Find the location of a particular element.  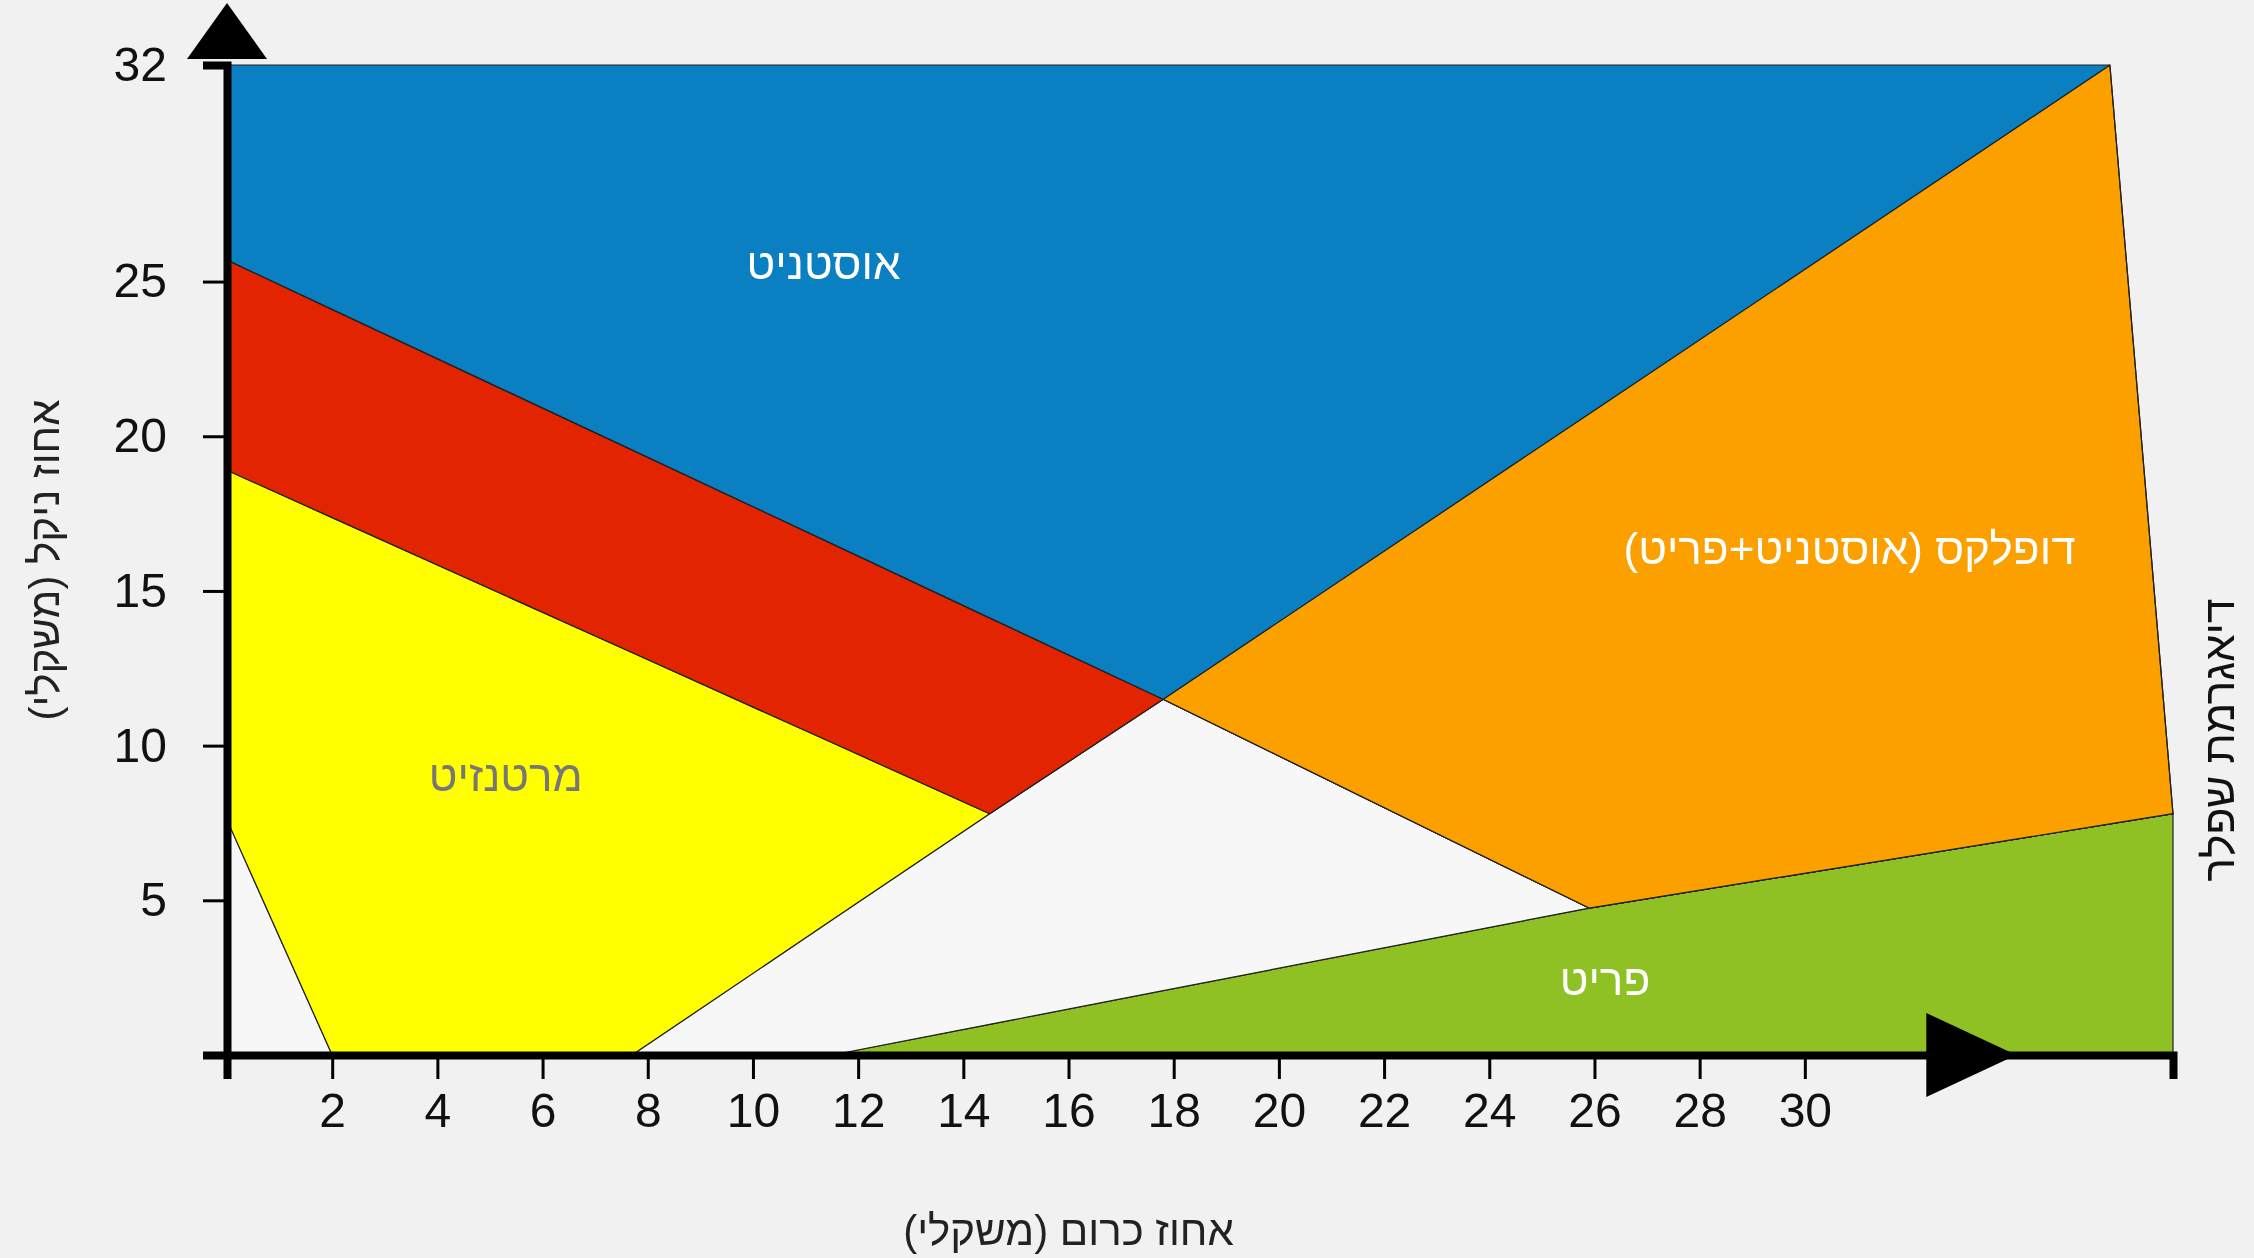

x-tick-label: 30 is located at coordinates (1805, 1111).